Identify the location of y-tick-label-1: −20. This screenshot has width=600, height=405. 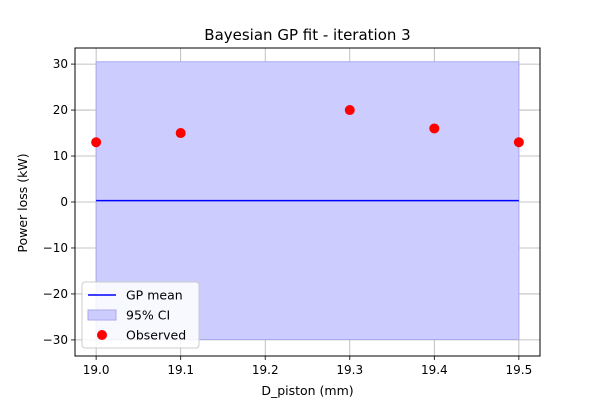
(55, 294).